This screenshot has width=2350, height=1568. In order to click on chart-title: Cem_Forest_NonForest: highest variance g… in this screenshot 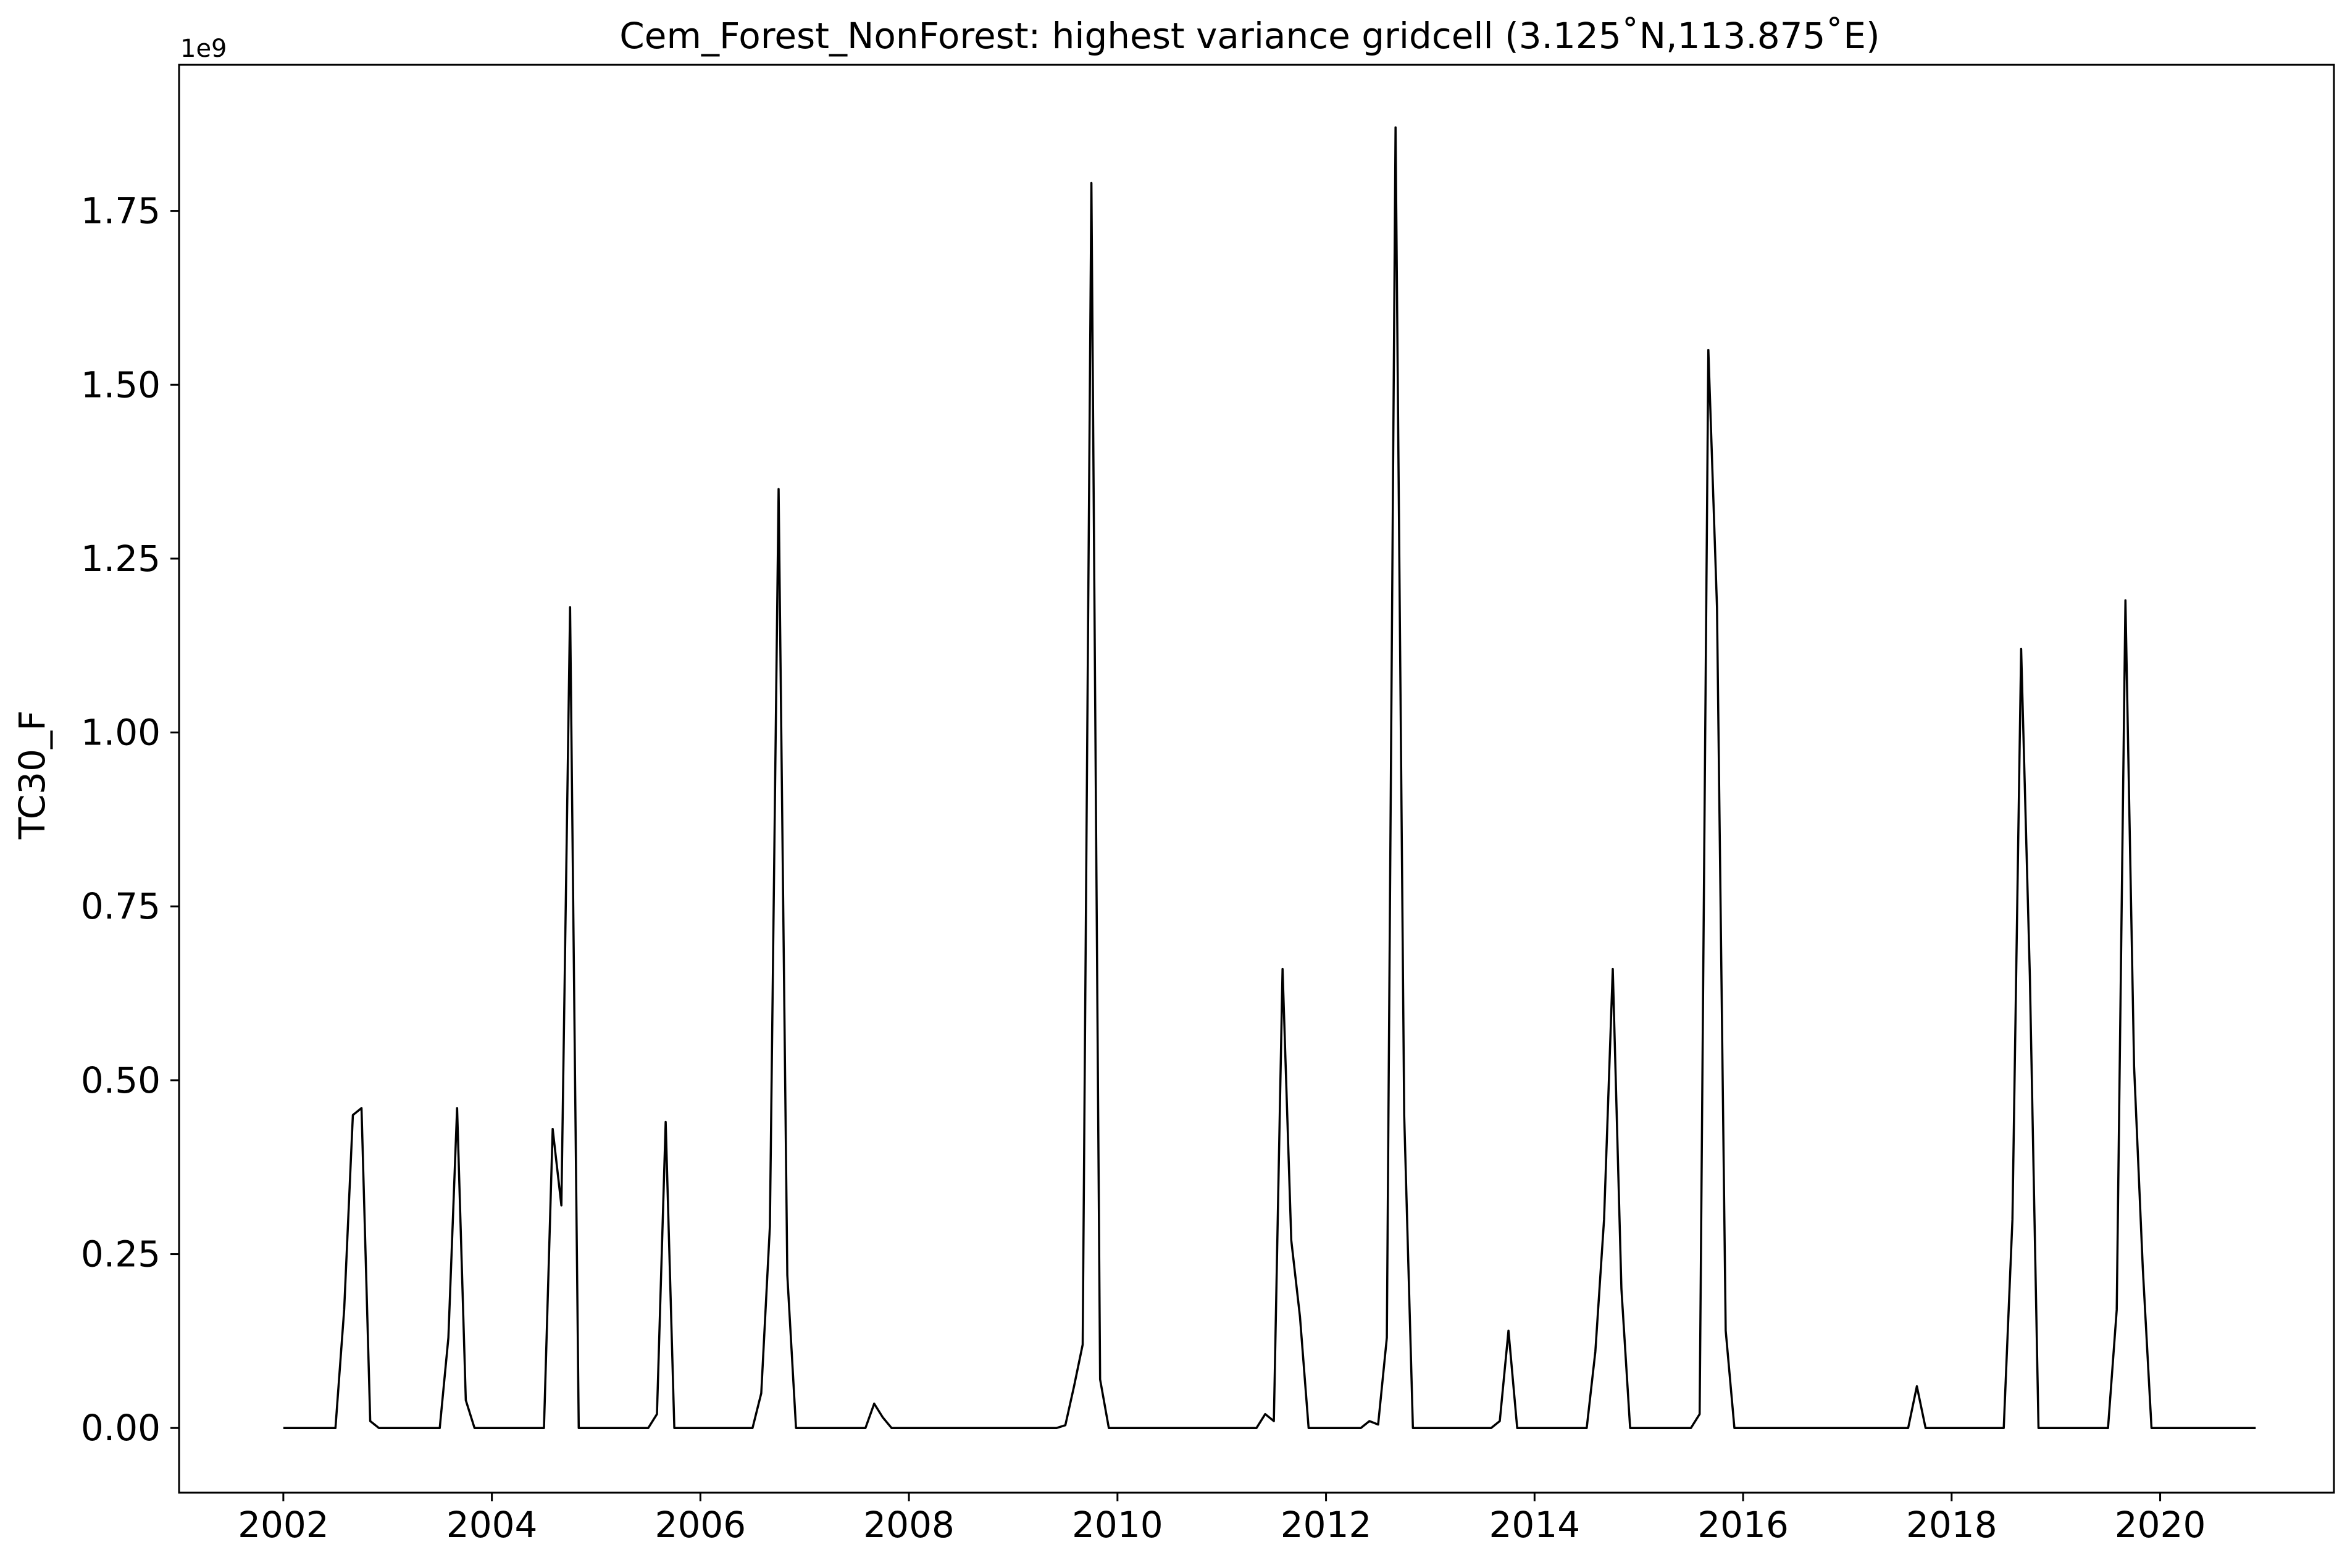, I will do `click(1249, 36)`.